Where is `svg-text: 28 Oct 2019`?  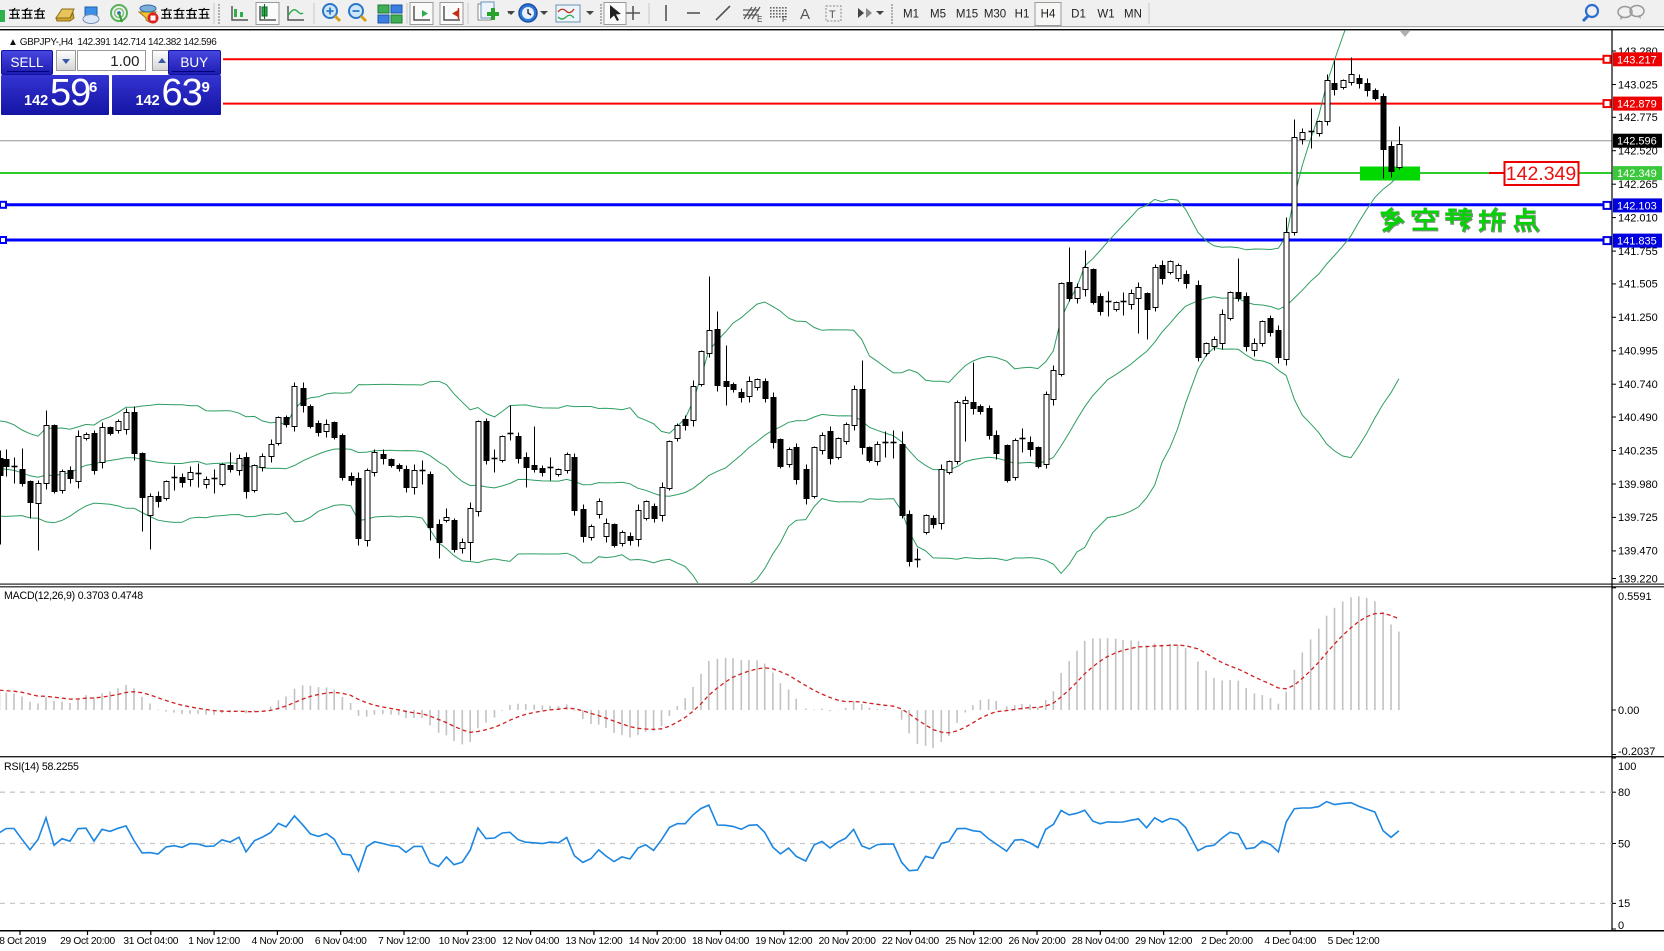 svg-text: 28 Oct 2019 is located at coordinates (23, 941).